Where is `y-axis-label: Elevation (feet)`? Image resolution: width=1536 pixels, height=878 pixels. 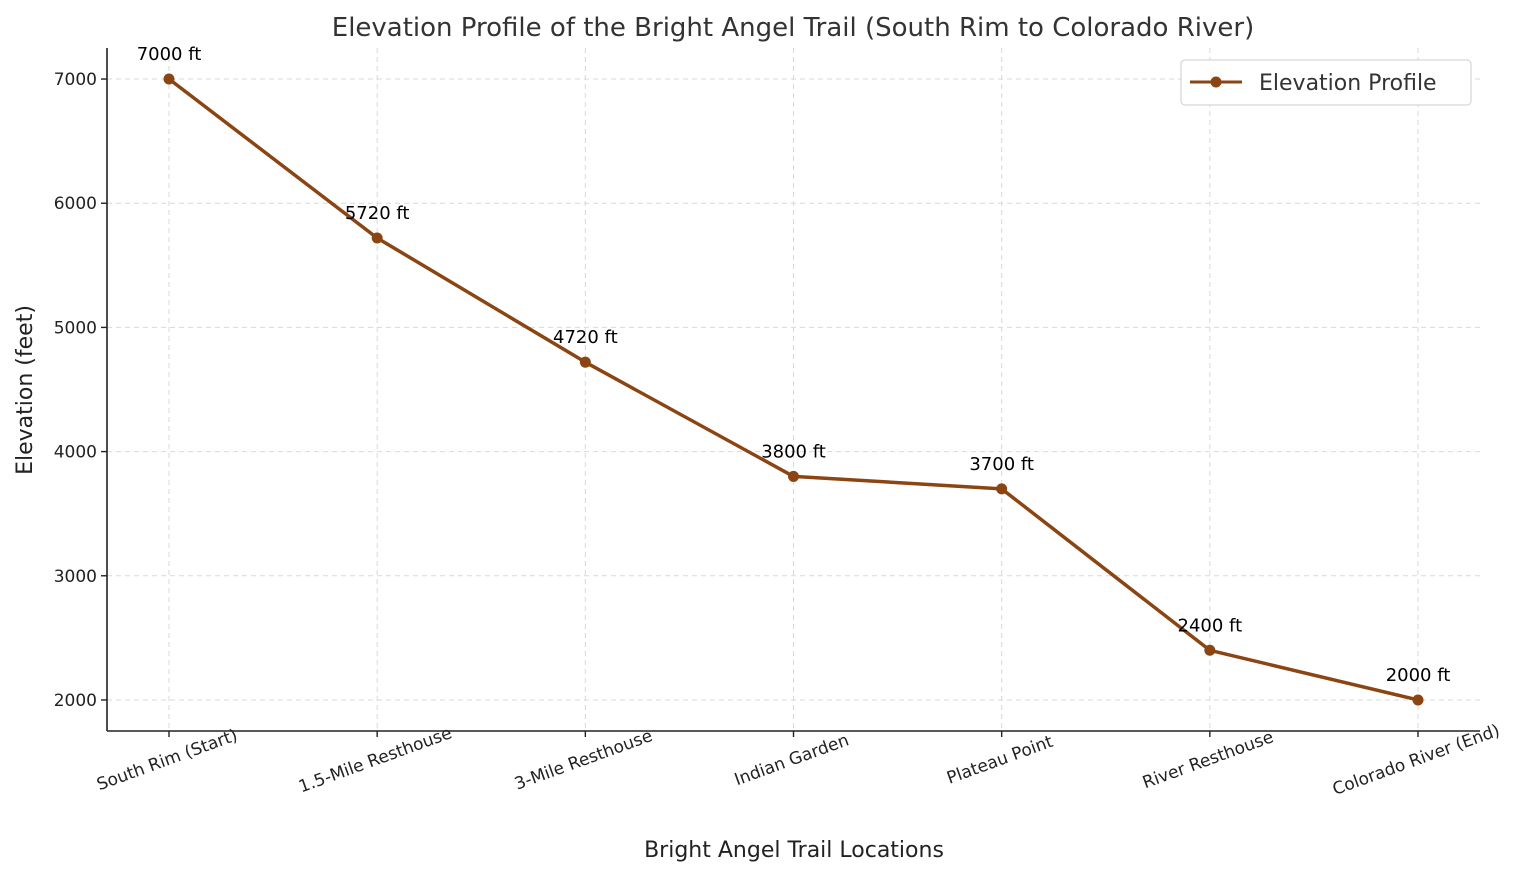
y-axis-label: Elevation (feet) is located at coordinates (25, 390).